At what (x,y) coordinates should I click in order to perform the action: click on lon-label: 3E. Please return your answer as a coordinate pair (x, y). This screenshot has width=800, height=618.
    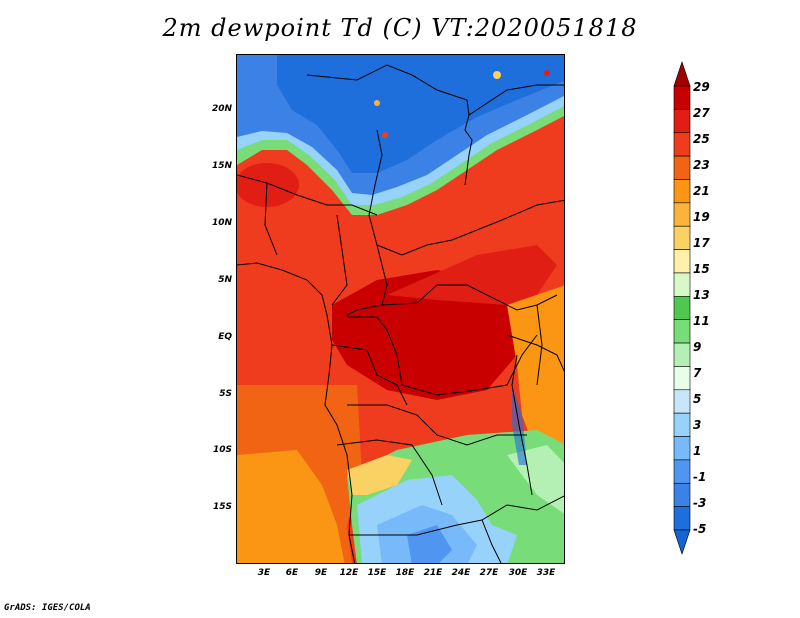
    Looking at the image, I should click on (264, 573).